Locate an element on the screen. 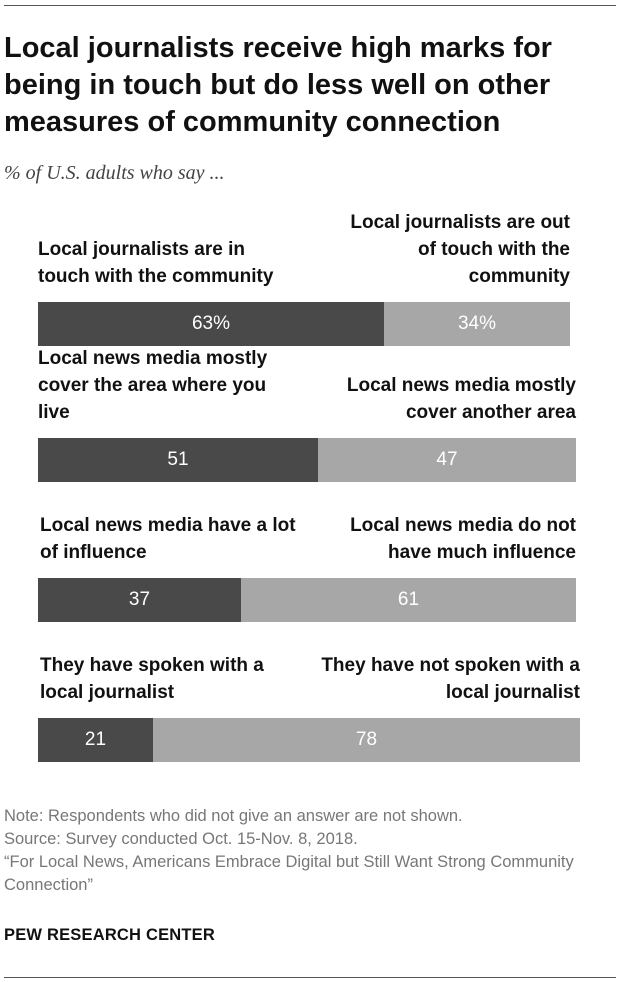 The width and height of the screenshot is (620, 982). bottom-rule is located at coordinates (310, 977).